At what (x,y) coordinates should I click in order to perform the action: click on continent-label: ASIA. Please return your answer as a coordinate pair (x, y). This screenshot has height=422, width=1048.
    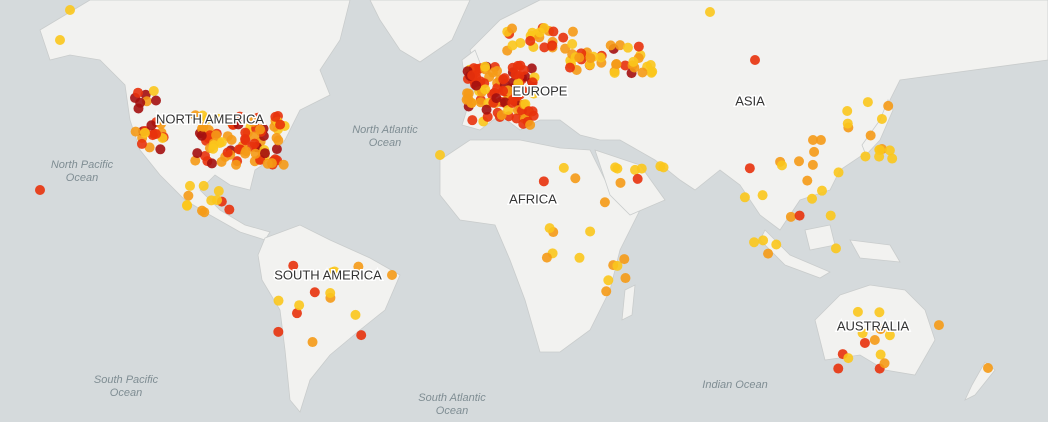
    Looking at the image, I should click on (750, 100).